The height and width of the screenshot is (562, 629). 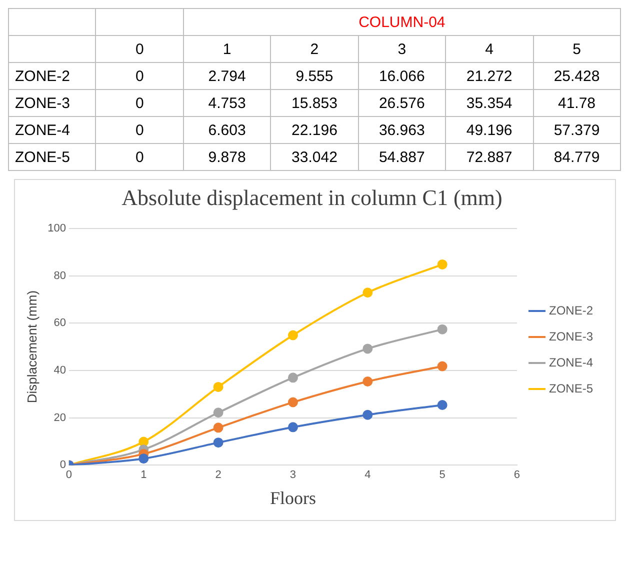 I want to click on y-tick-label: 100, so click(x=57, y=228).